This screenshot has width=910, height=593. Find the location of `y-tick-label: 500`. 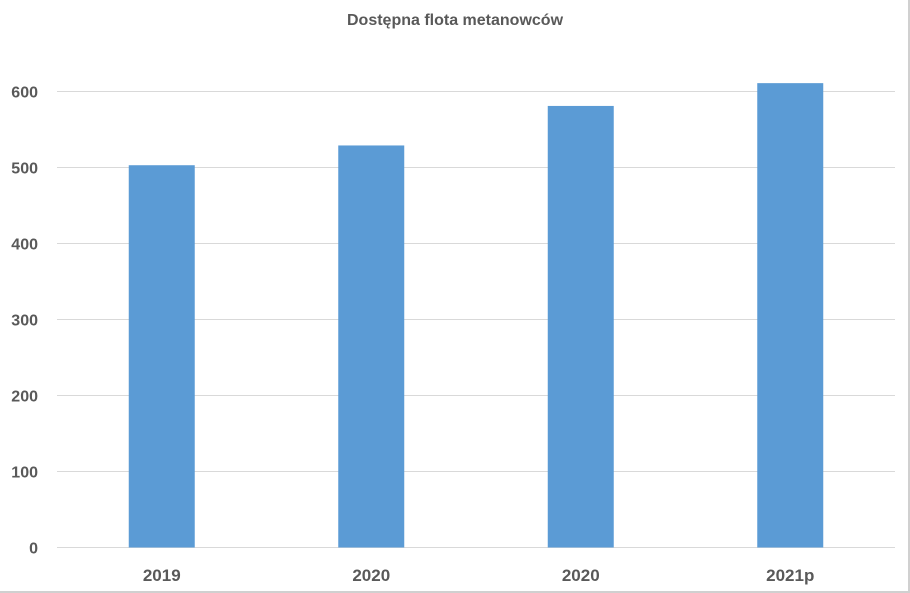

y-tick-label: 500 is located at coordinates (24, 169).